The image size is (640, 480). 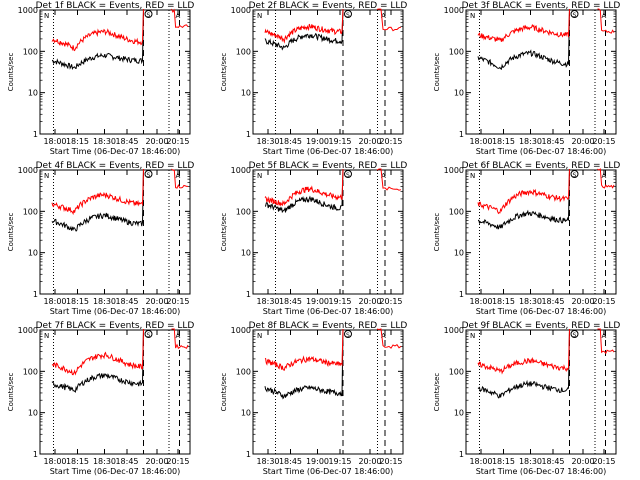 I want to click on panel-title: Det 2f BLACK = Events, RED = LLD, so click(x=328, y=6).